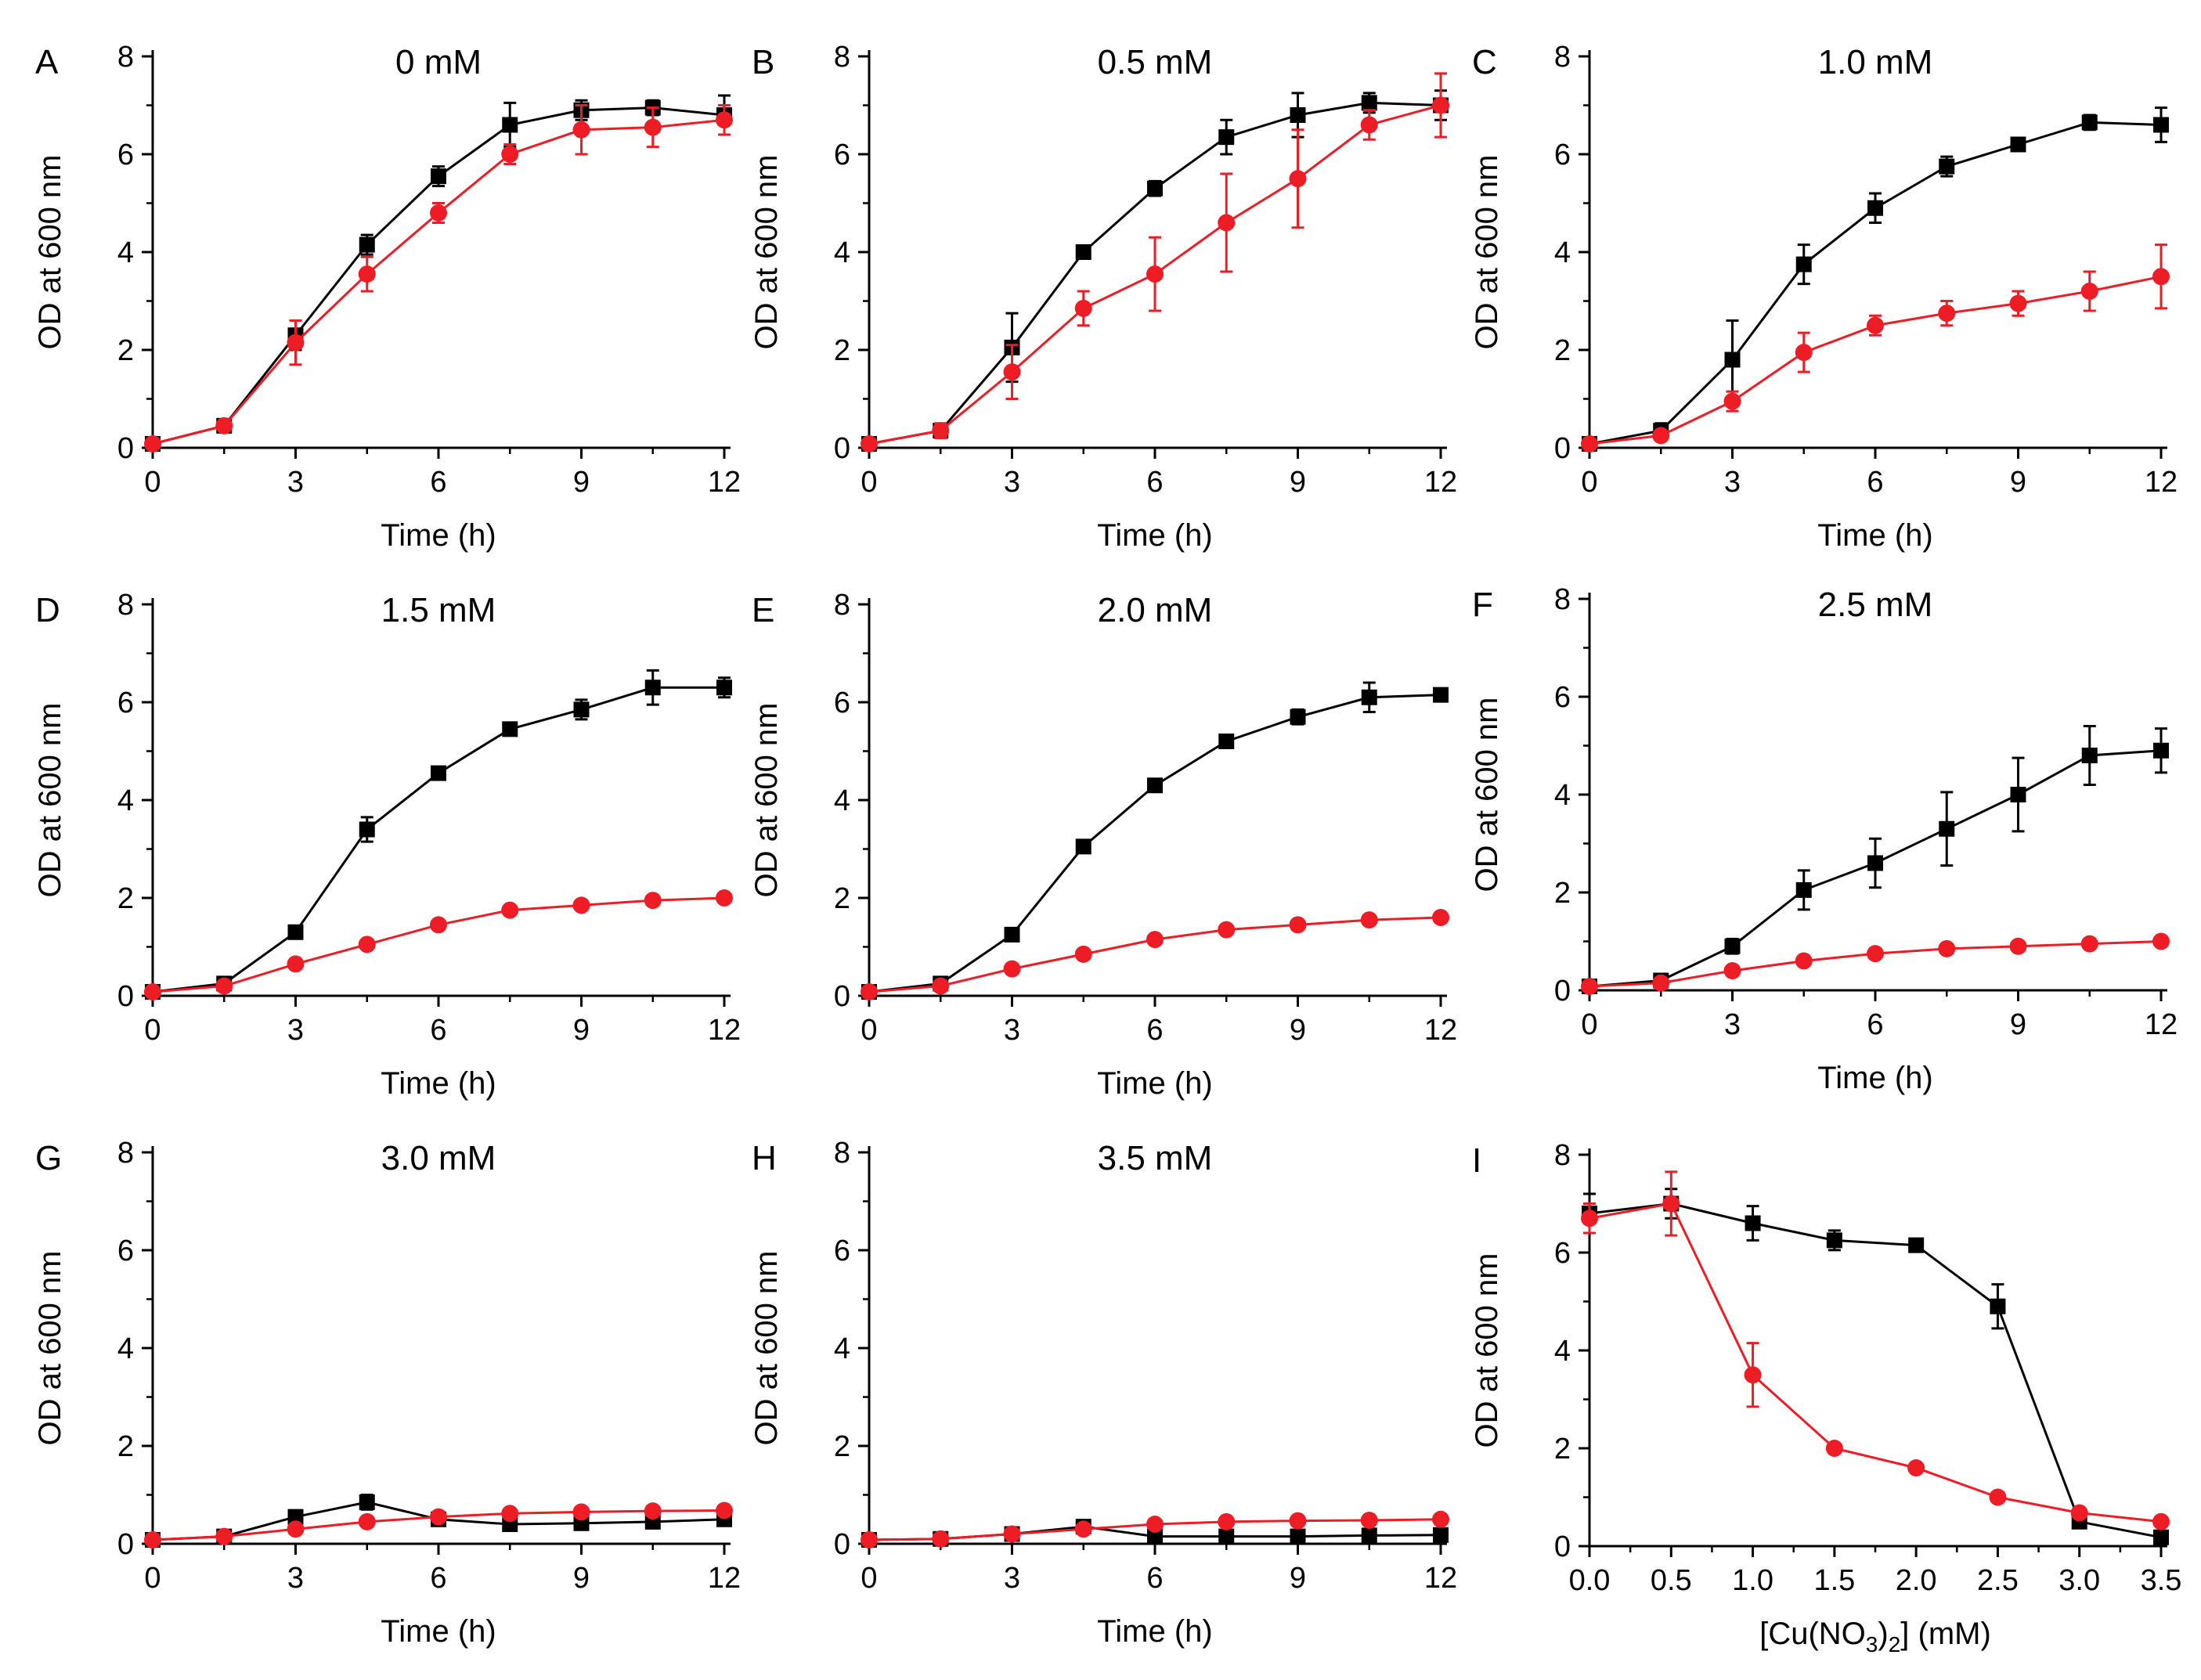  What do you see at coordinates (1824, 839) in the screenshot?
I see `panel-f: 0 3 6 9 12 0 2 4 6 8 F 2.5 mM OD at 600 nm Time (h)` at bounding box center [1824, 839].